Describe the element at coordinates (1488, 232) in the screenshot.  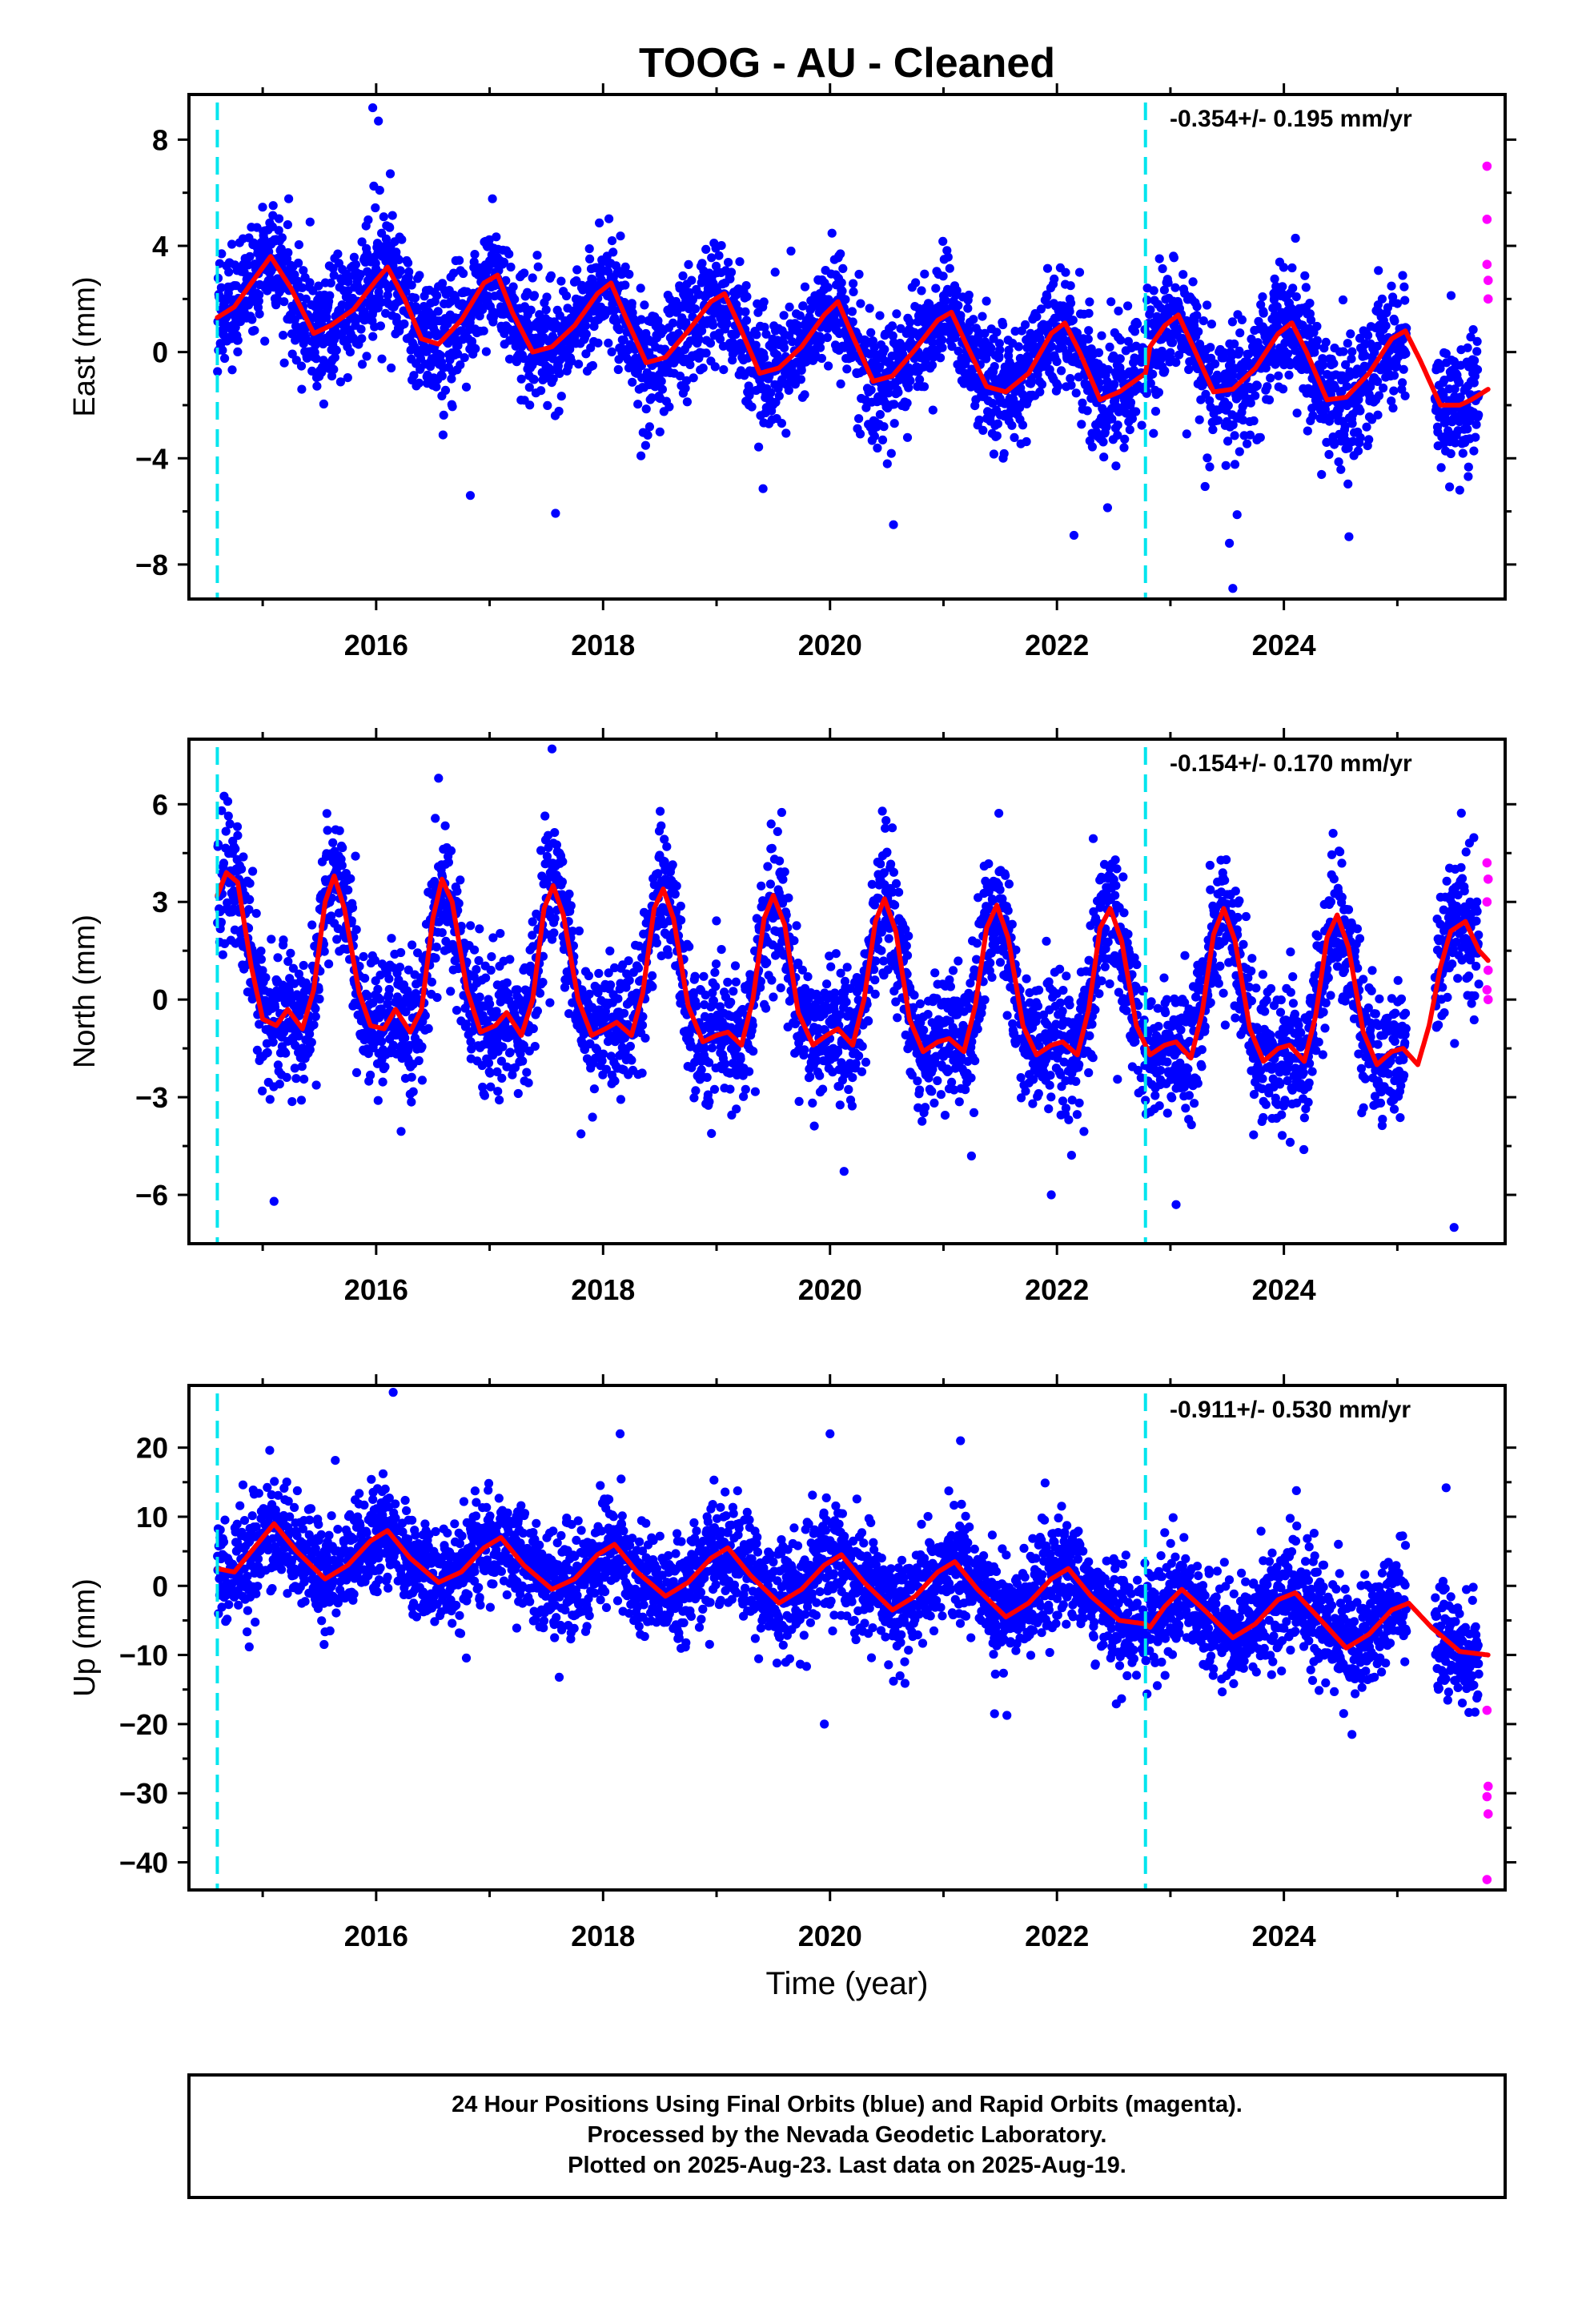
I see `rapid-orbit-points` at that location.